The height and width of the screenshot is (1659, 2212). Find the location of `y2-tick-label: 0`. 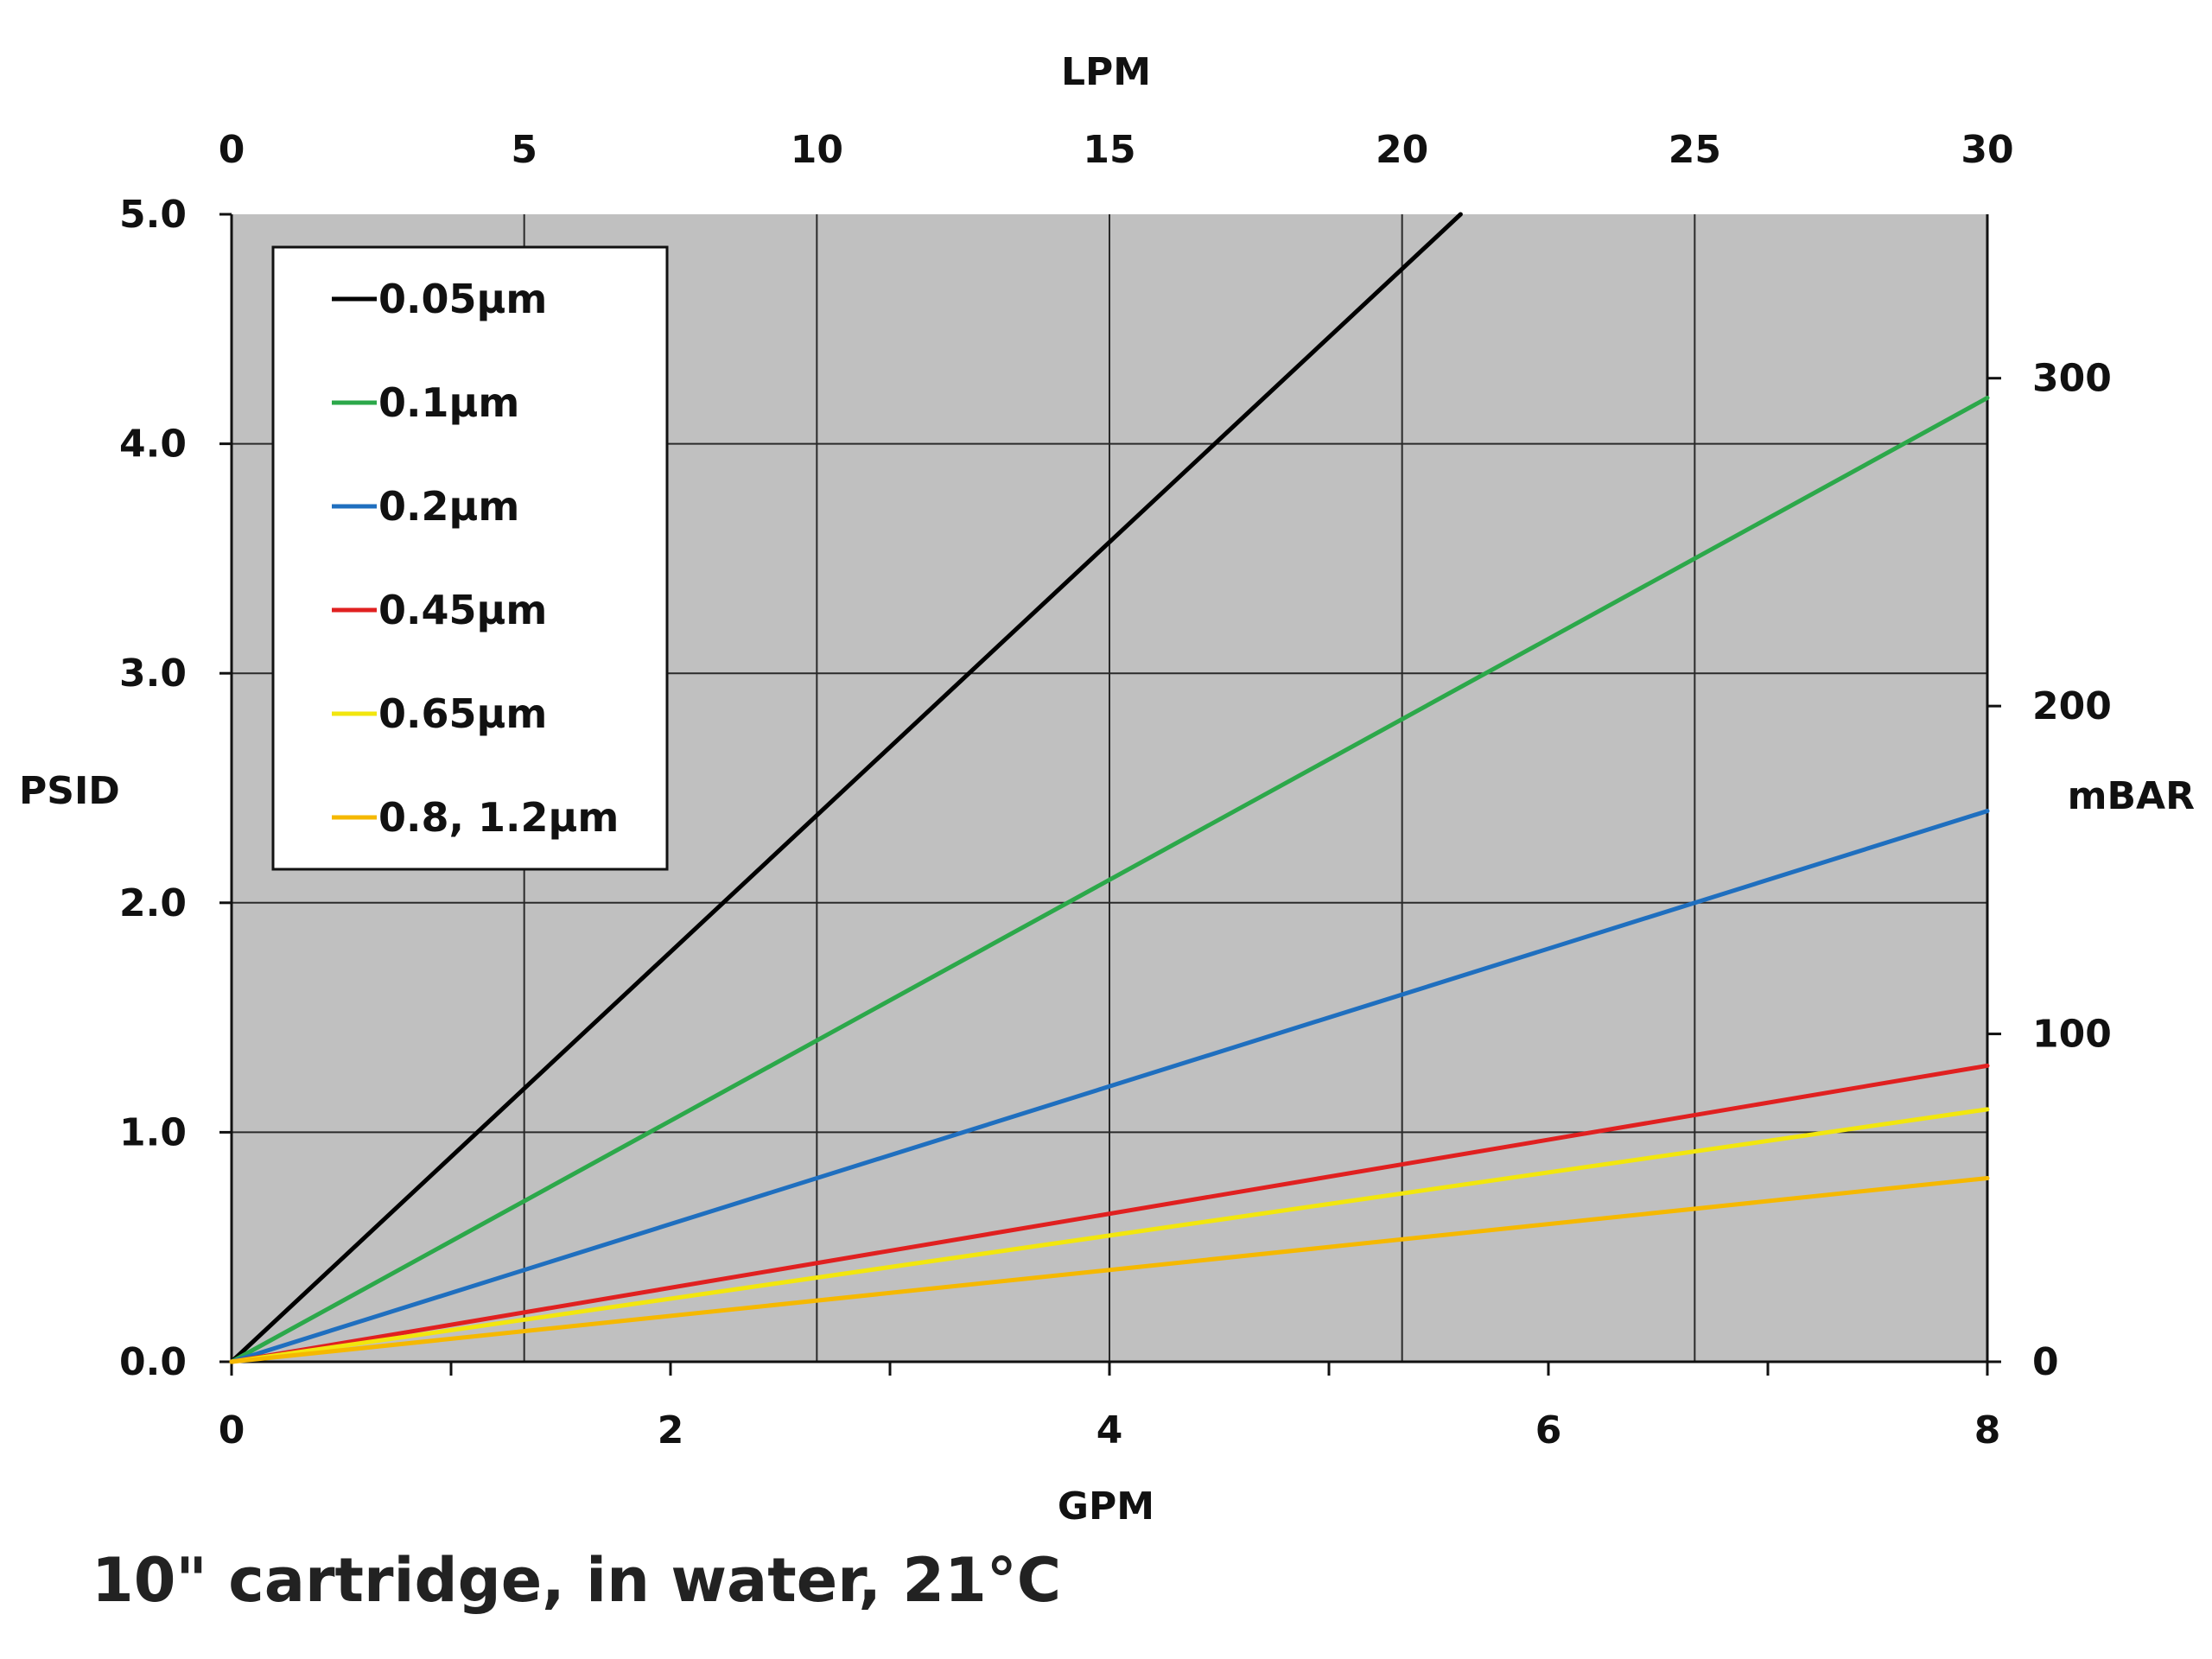

y2-tick-label: 0 is located at coordinates (2045, 1362).